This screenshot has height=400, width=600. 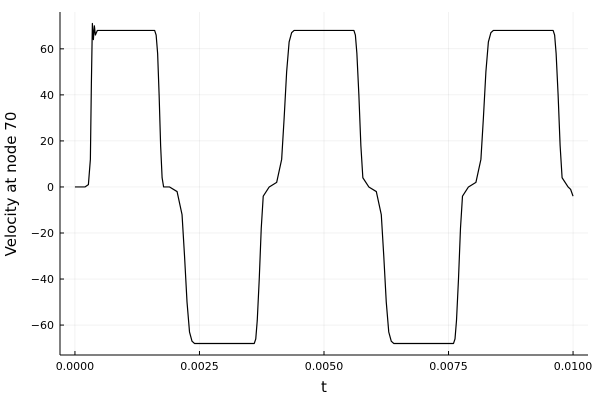 What do you see at coordinates (573, 366) in the screenshot?
I see `x-tick-label-4: 0.0100` at bounding box center [573, 366].